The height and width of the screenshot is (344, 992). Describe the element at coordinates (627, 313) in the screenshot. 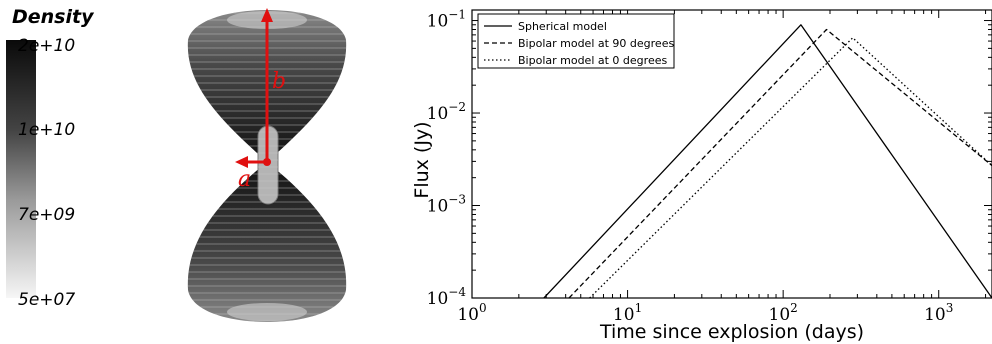

I see `x-tick-label: 10¹` at that location.